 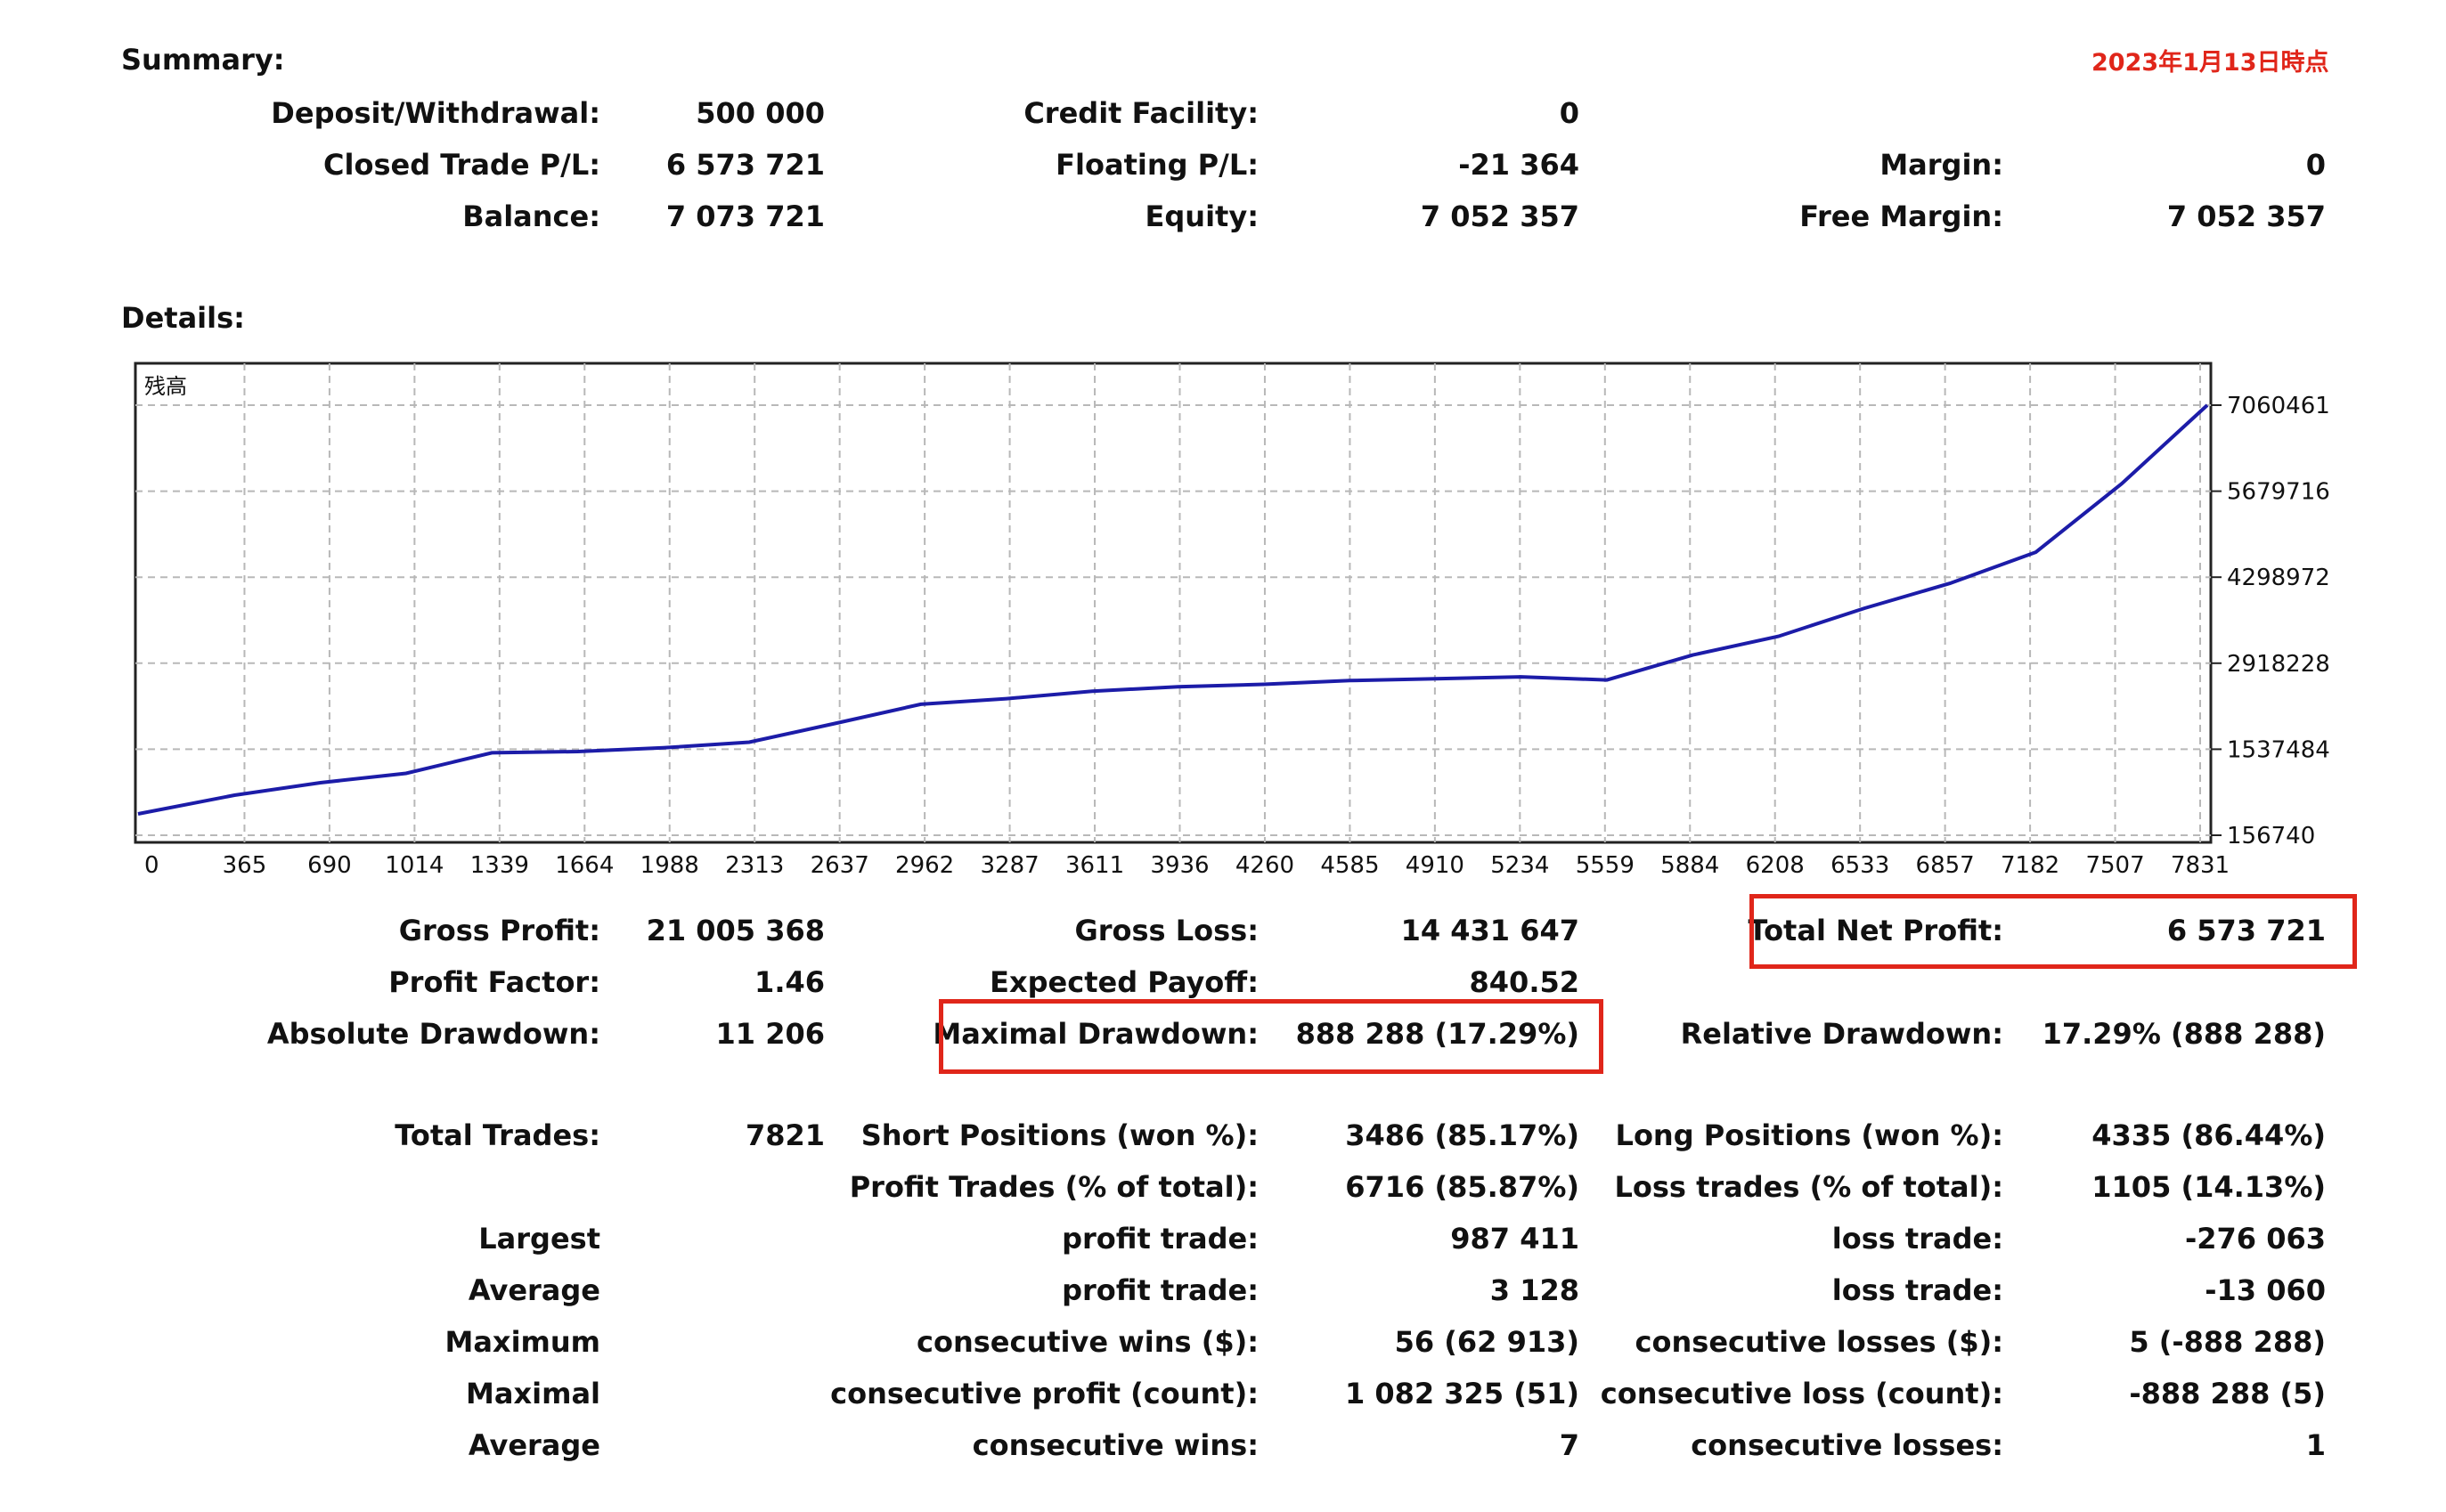 What do you see at coordinates (924, 865) in the screenshot?
I see `x-tick-label: 2962` at bounding box center [924, 865].